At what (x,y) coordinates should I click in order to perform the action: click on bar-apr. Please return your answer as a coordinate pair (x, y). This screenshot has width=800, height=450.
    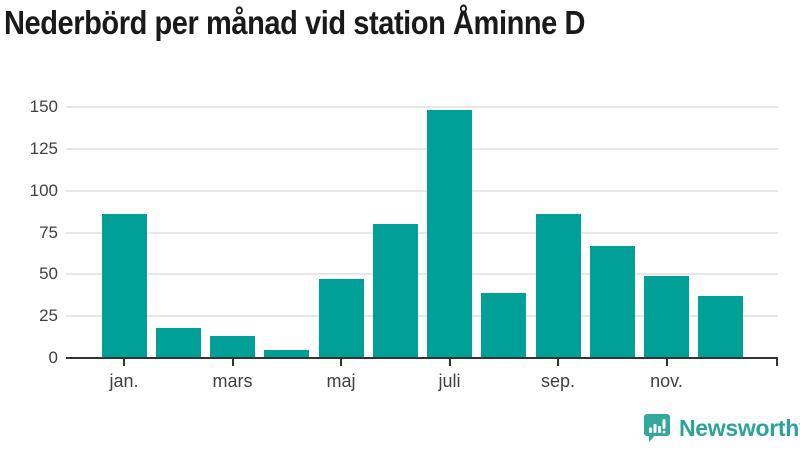
    Looking at the image, I should click on (287, 353).